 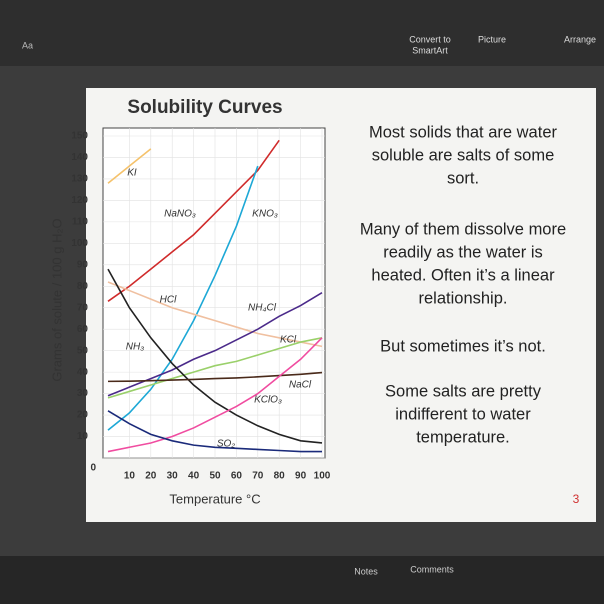 What do you see at coordinates (463, 391) in the screenshot?
I see `slide-text: Some salts are pretty` at bounding box center [463, 391].